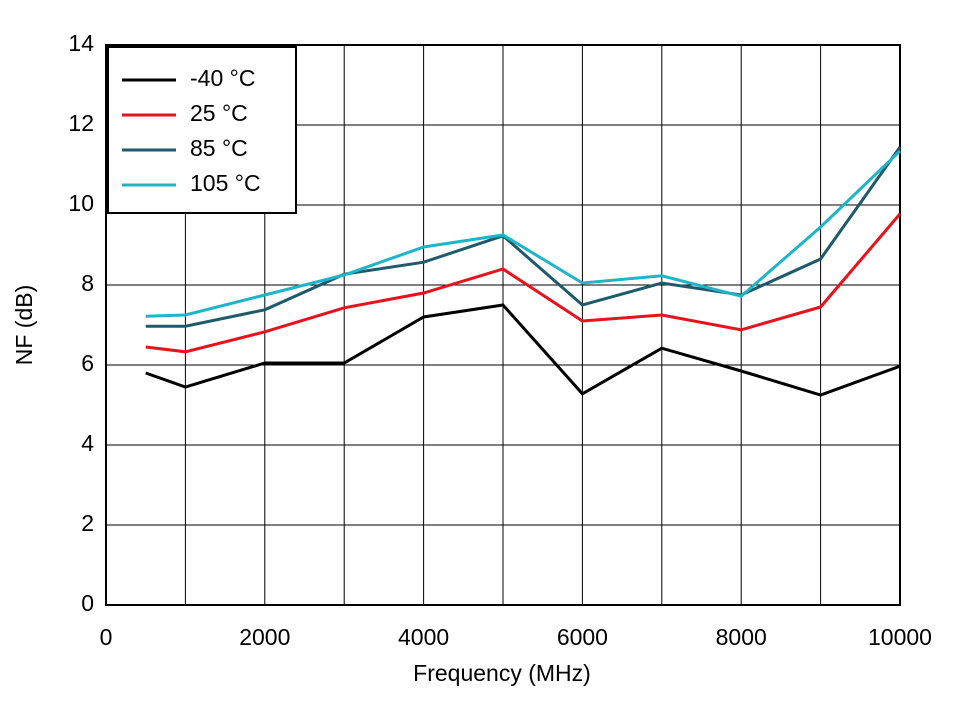  What do you see at coordinates (87, 363) in the screenshot?
I see `y-tick-label: 6` at bounding box center [87, 363].